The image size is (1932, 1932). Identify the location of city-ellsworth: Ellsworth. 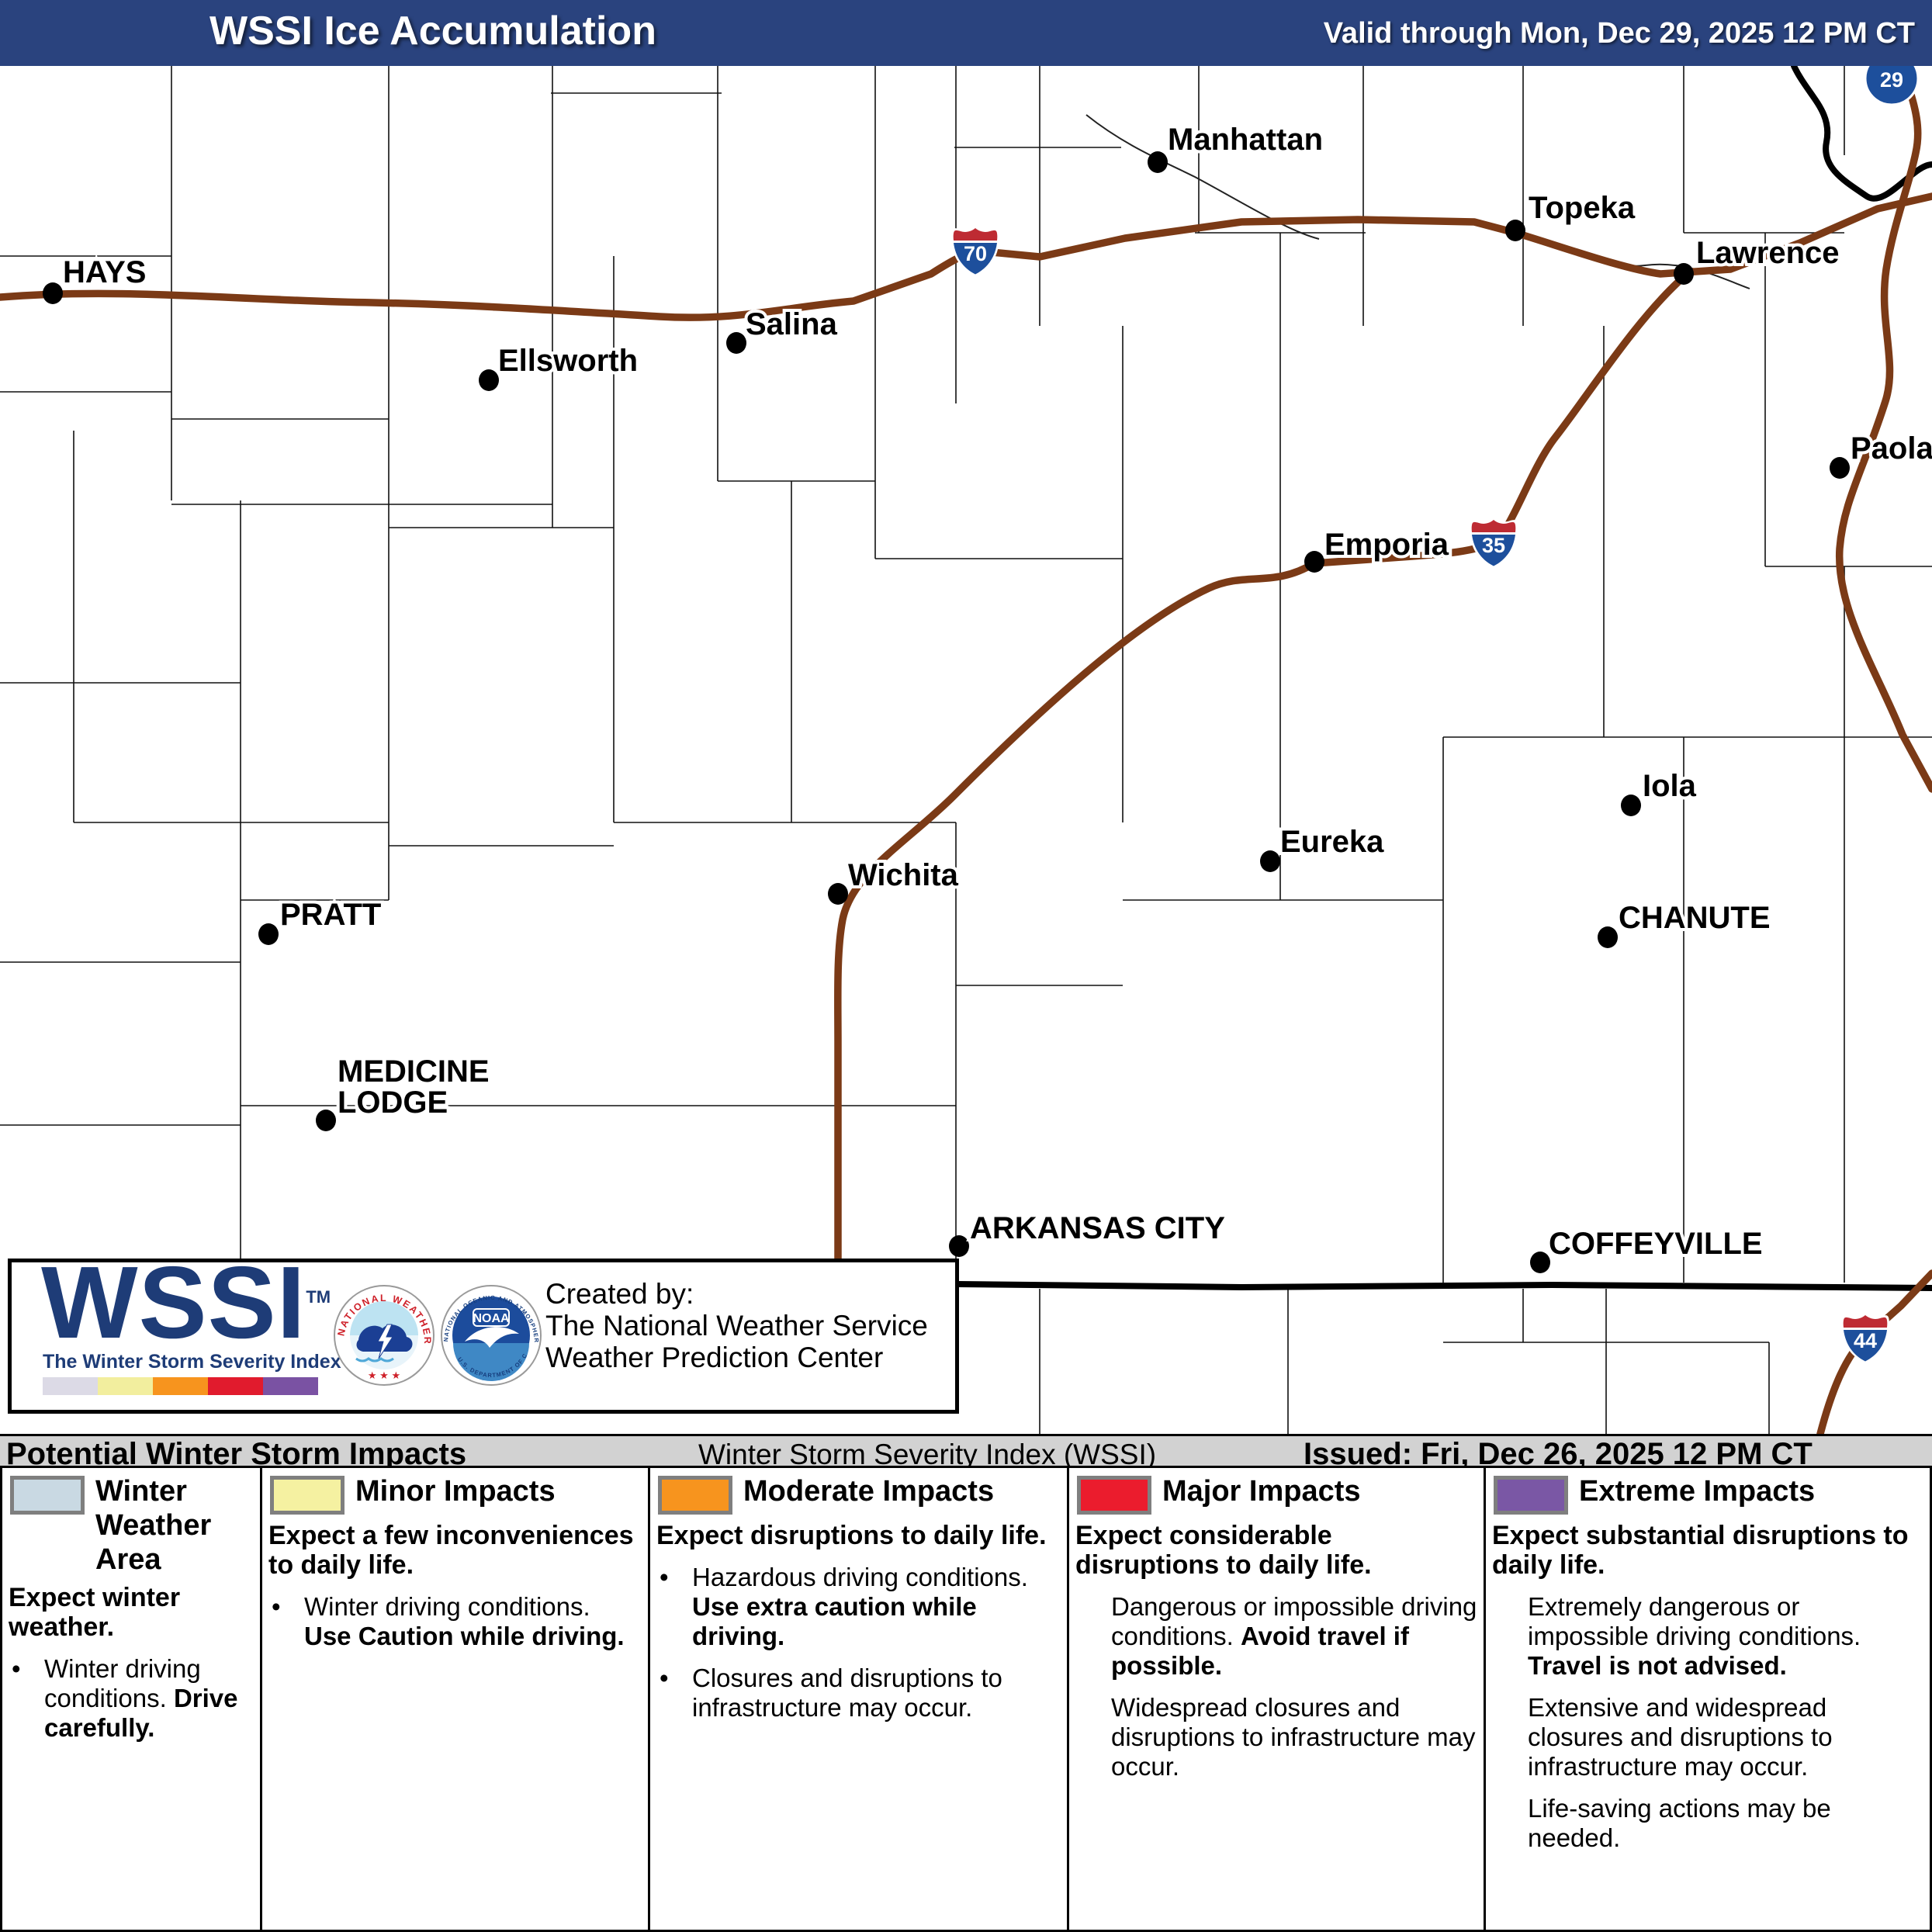
(560, 366).